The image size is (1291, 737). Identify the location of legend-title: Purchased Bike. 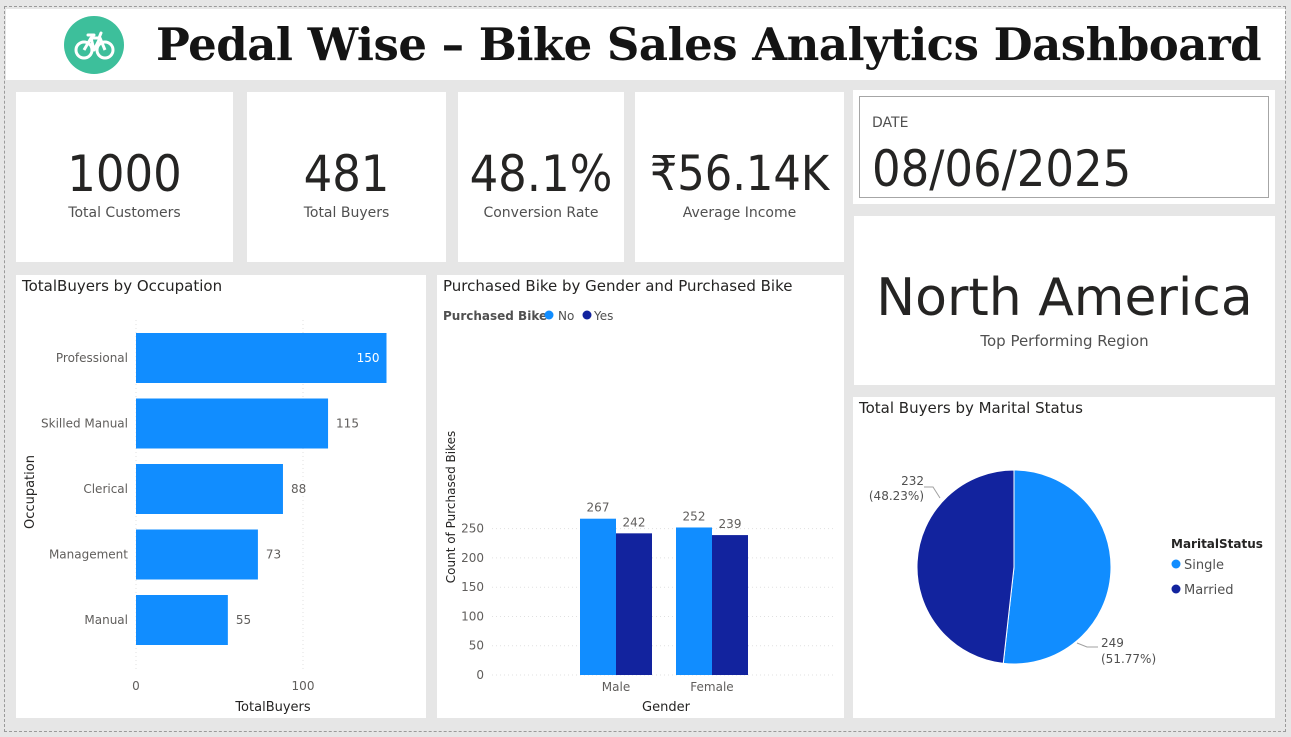
(495, 316).